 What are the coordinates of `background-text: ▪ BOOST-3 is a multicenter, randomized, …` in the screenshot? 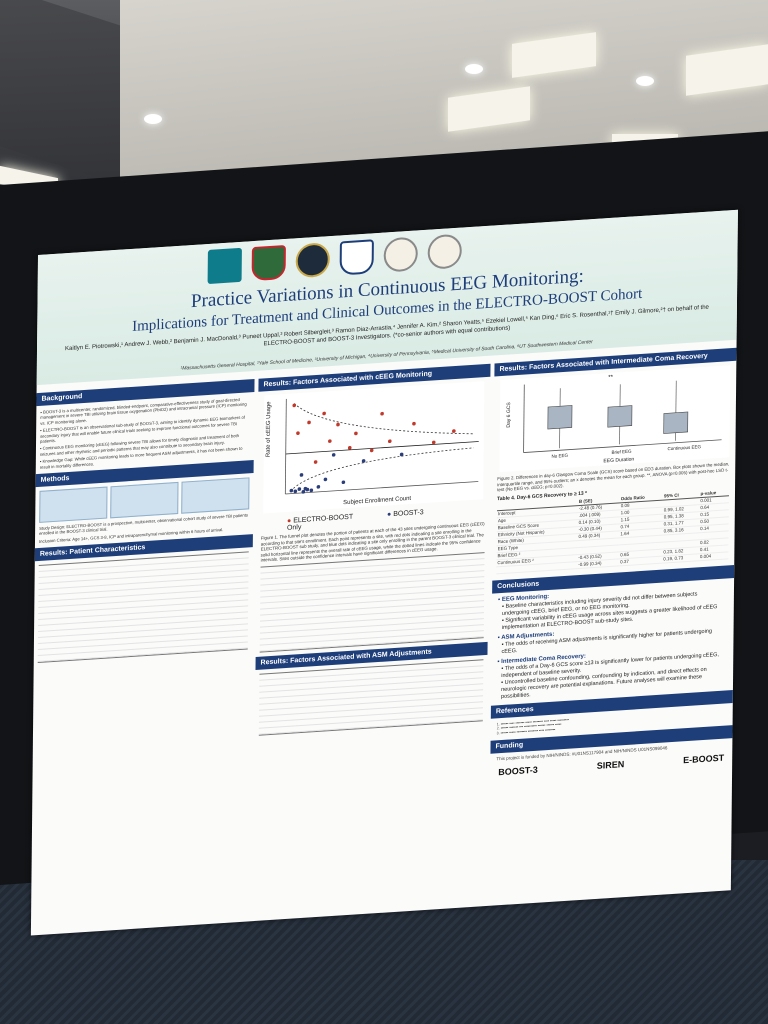 It's located at (143, 433).